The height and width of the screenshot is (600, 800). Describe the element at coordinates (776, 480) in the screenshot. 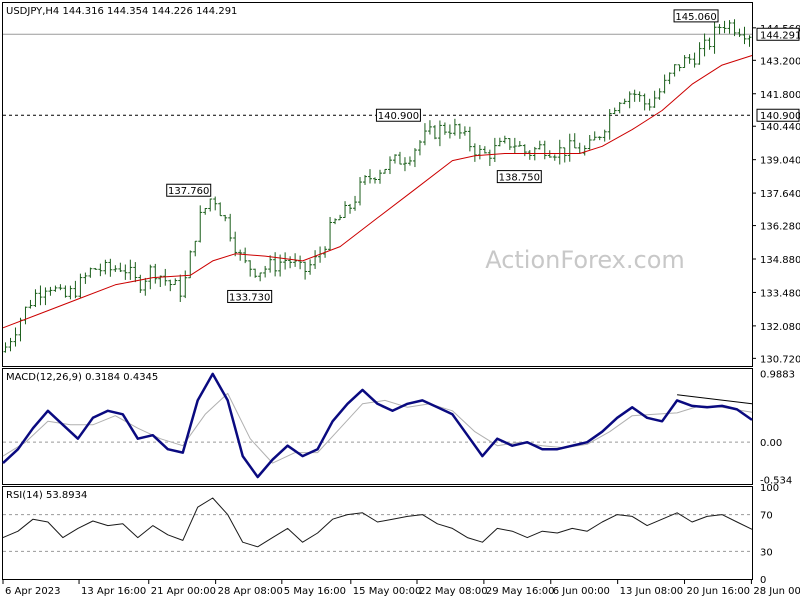

I see `macd-axis-label: -0.534` at that location.